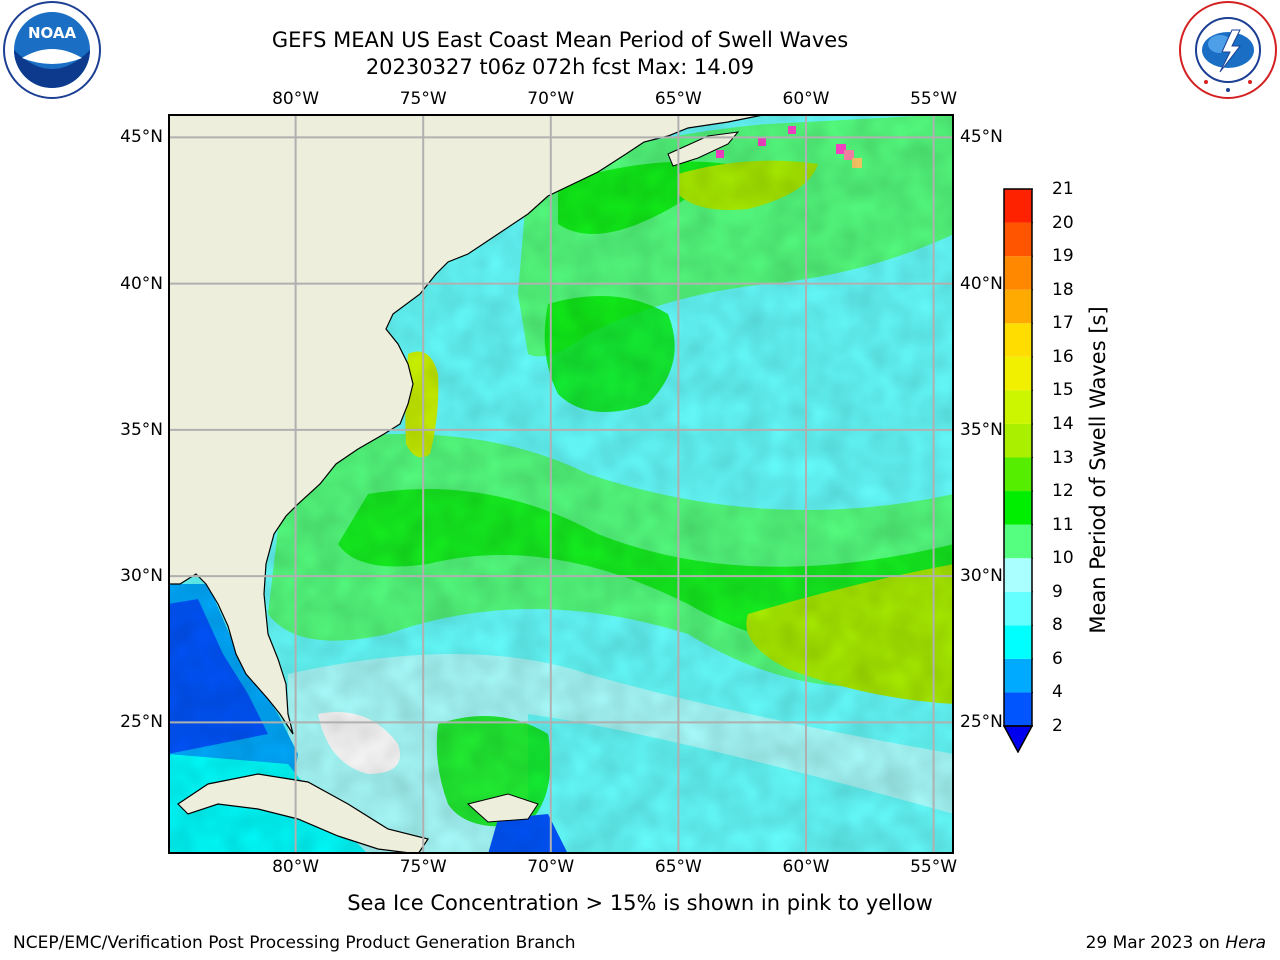  Describe the element at coordinates (1063, 189) in the screenshot. I see `colorbar-tick-label: 21` at that location.